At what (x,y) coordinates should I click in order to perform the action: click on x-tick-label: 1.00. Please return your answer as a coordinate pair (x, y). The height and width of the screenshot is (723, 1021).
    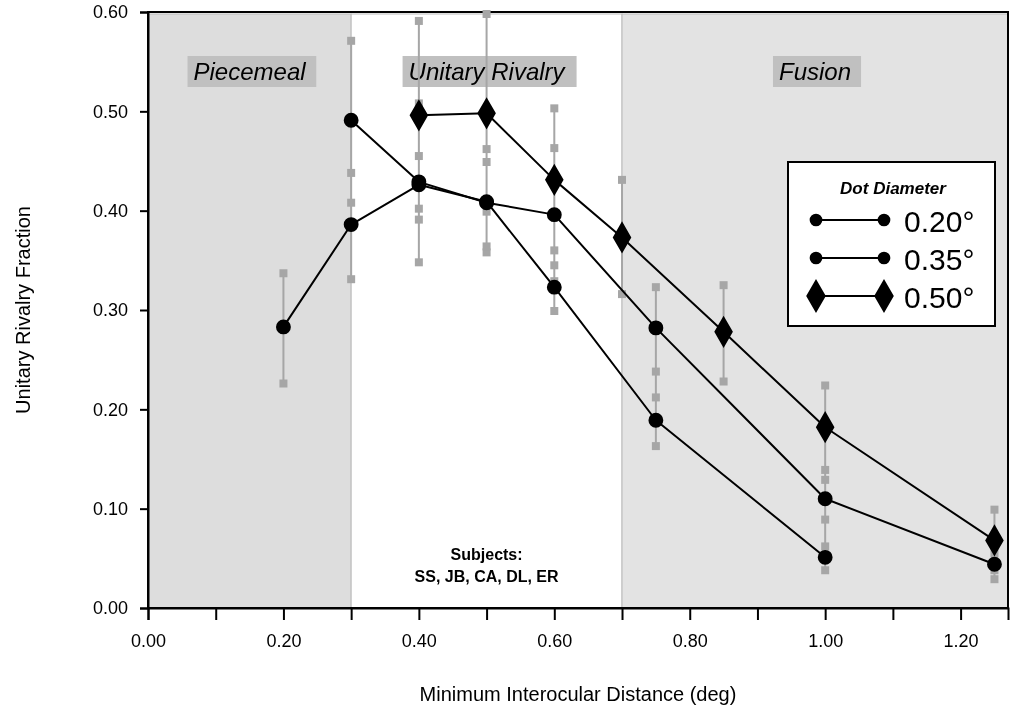
    Looking at the image, I should click on (826, 640).